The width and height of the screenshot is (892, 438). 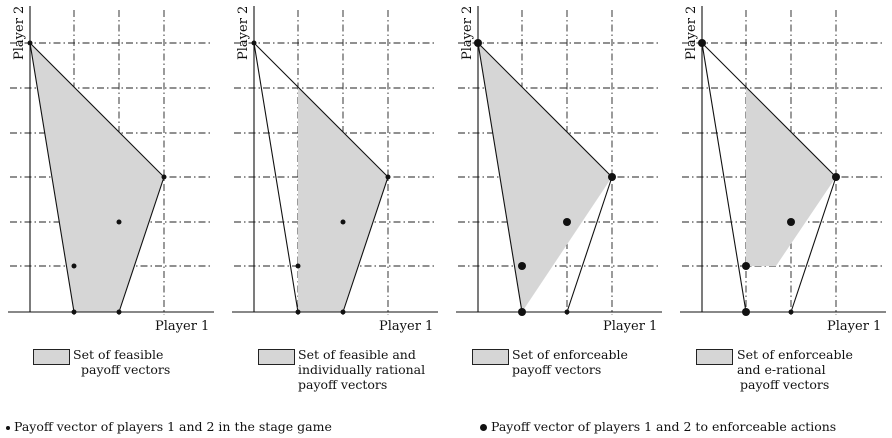 I want to click on enforceable-region, so click(x=545, y=177).